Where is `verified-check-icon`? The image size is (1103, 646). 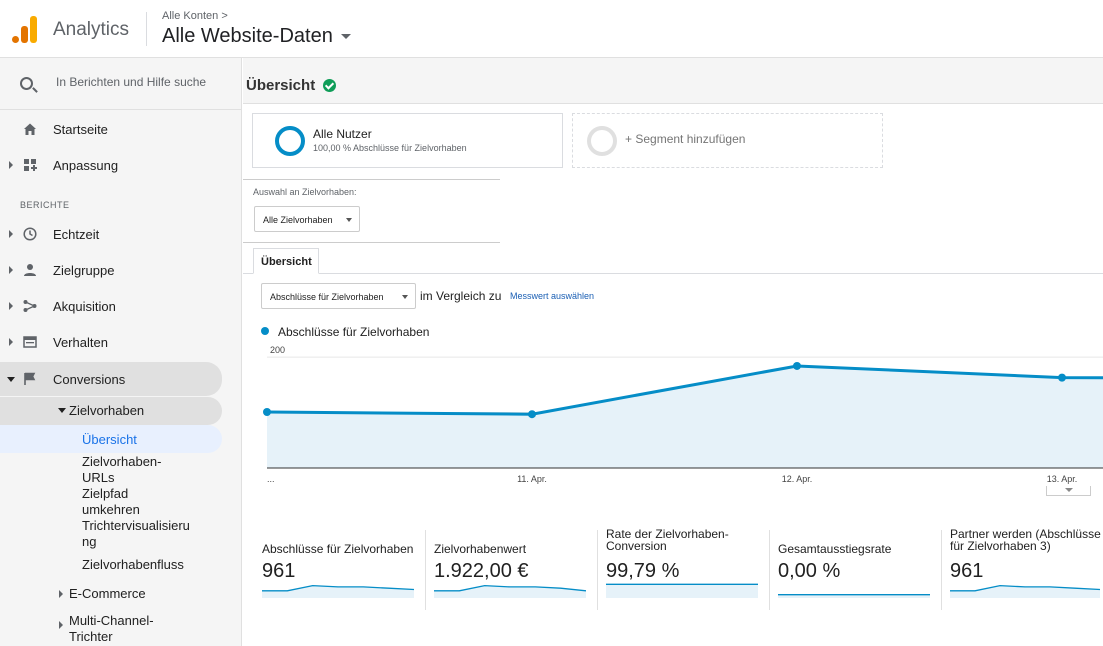 verified-check-icon is located at coordinates (329, 85).